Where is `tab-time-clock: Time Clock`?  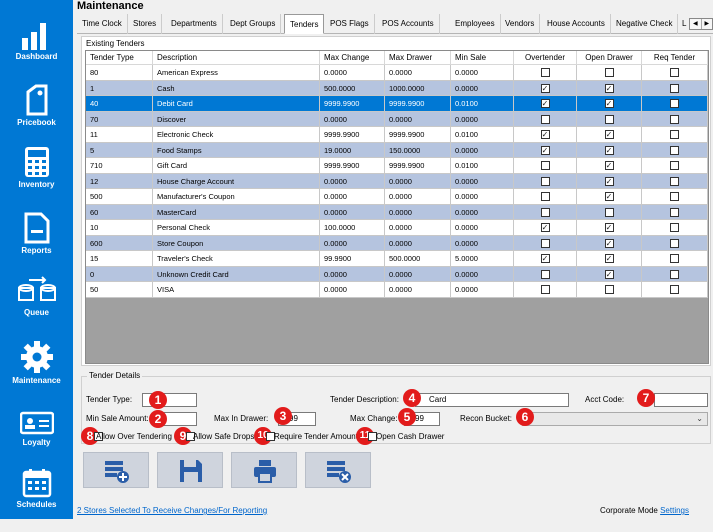
tab-time-clock: Time Clock is located at coordinates (102, 24).